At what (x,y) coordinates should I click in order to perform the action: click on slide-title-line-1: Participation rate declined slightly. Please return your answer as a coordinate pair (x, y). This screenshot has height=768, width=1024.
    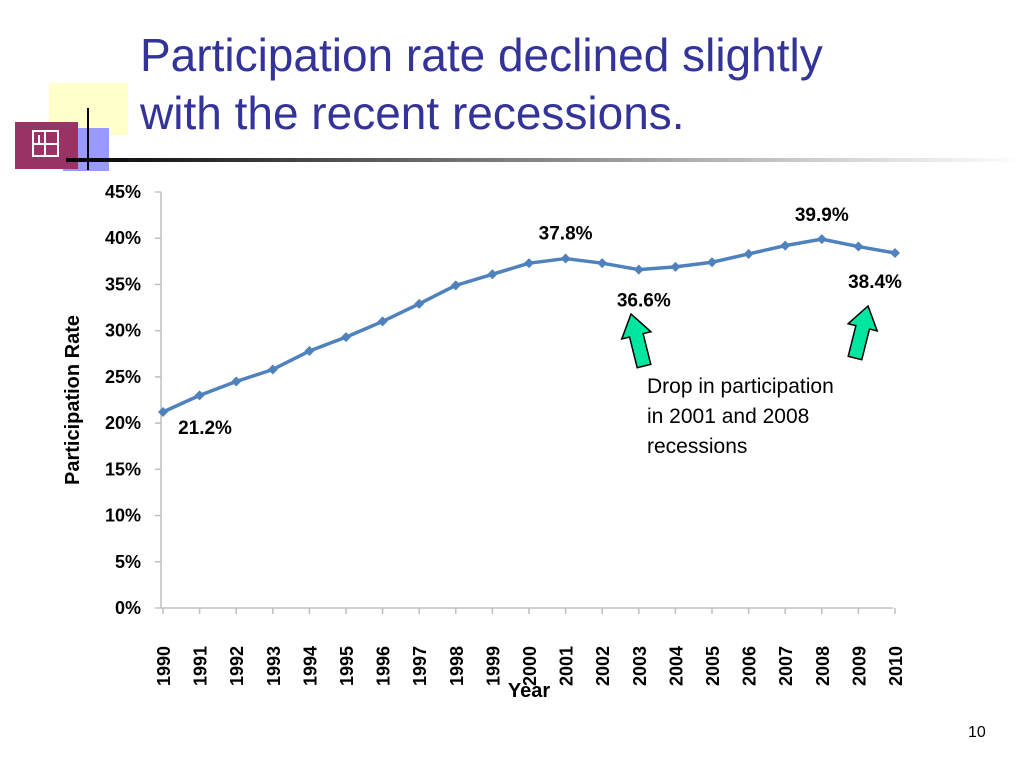
    Looking at the image, I should click on (481, 55).